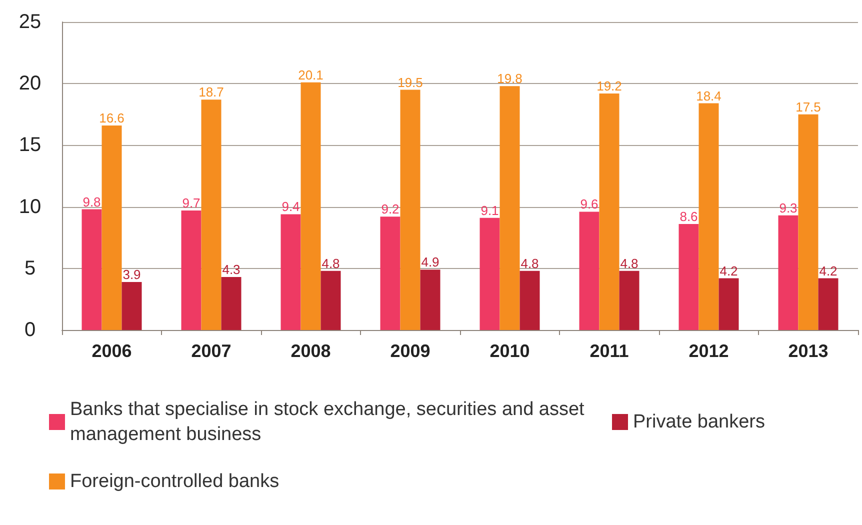 This screenshot has height=525, width=862. I want to click on data-label: 8.6, so click(689, 216).